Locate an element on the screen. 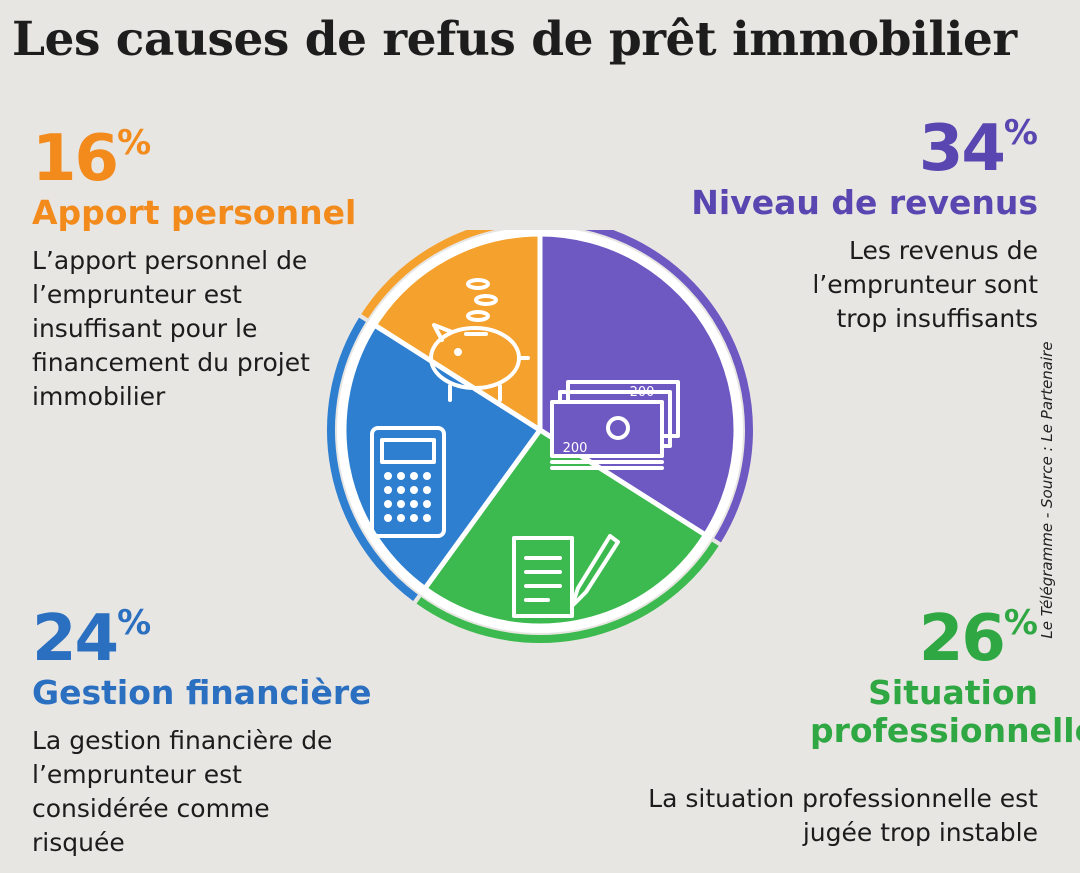 This screenshot has height=873, width=1080. percent-situation: 26% is located at coordinates (824, 631).